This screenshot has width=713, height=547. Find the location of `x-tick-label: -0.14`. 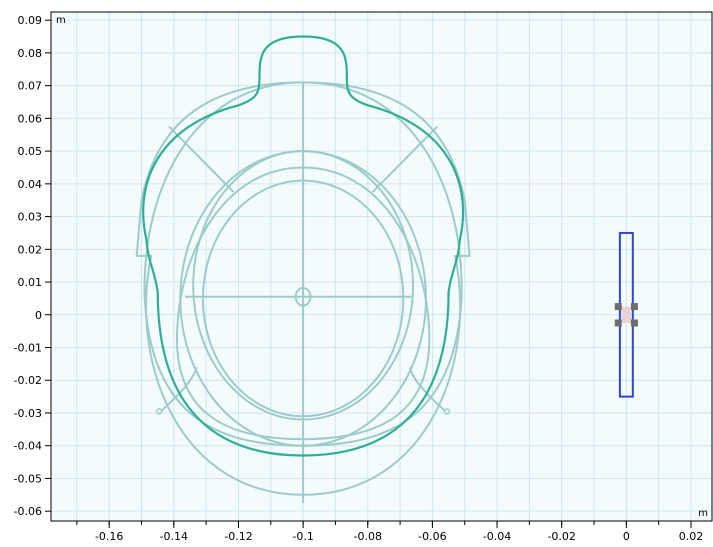

x-tick-label: -0.14 is located at coordinates (174, 536).